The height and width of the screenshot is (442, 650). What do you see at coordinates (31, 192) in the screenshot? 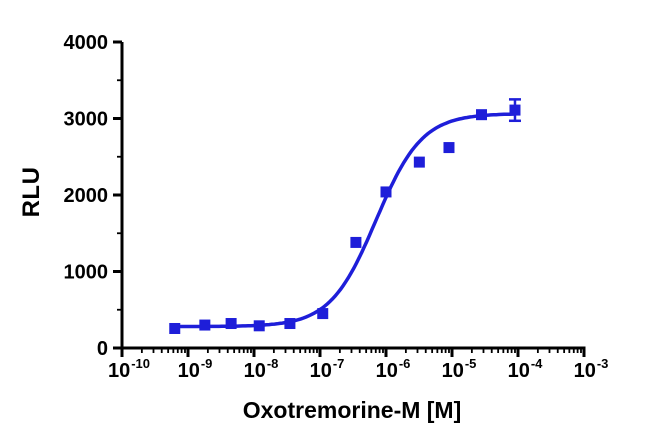
I see `y-axis-title: RLU` at bounding box center [31, 192].